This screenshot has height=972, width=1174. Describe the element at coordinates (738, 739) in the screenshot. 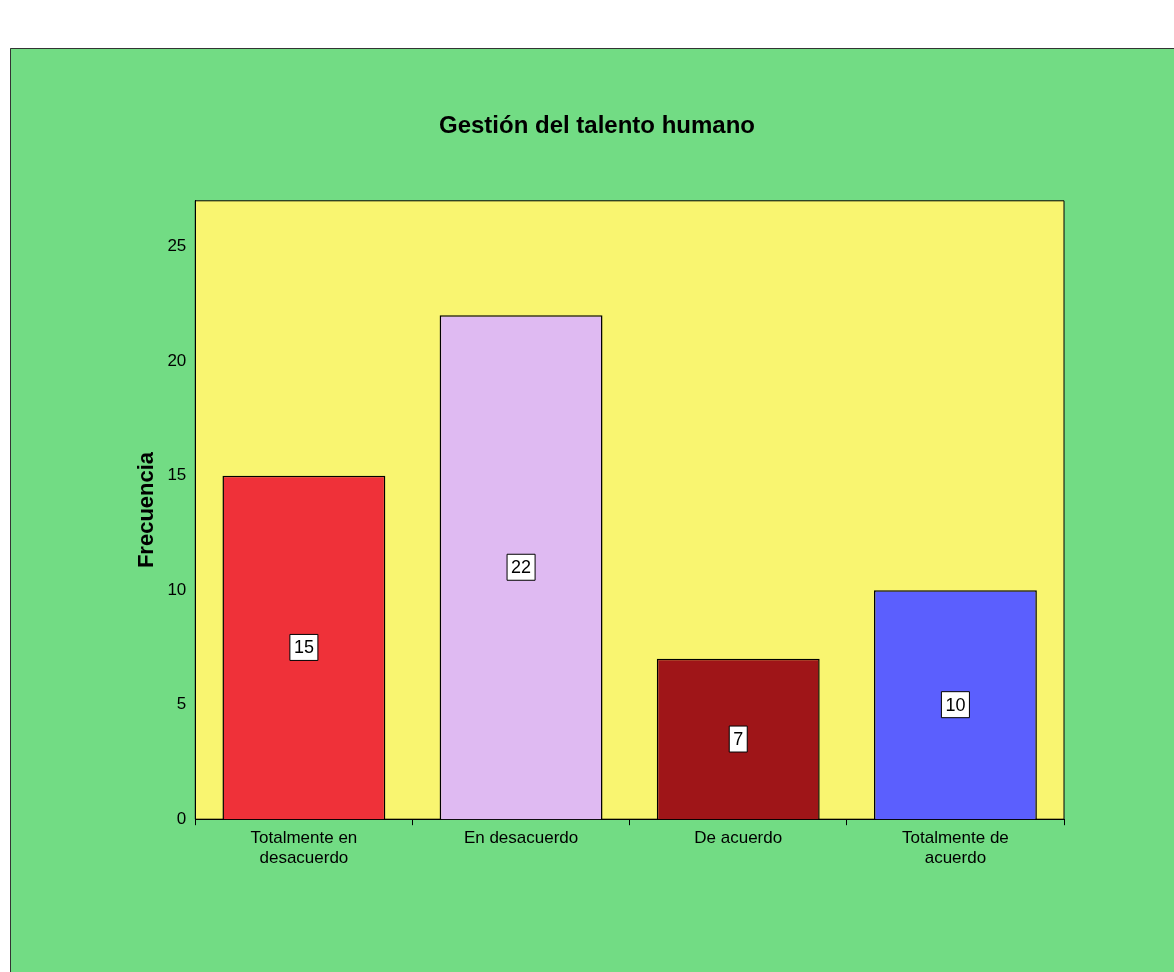

I see `data-label: 7` at that location.